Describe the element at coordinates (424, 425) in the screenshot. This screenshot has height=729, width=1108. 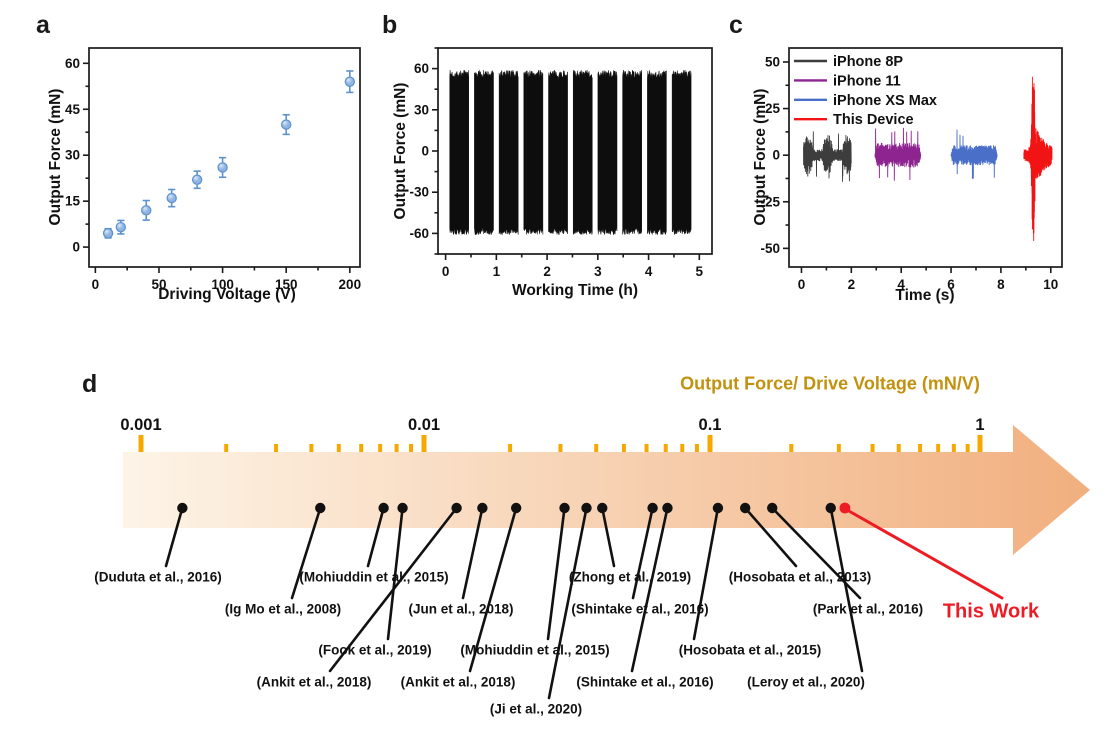
I see `axis-tick-label: 0.01` at that location.